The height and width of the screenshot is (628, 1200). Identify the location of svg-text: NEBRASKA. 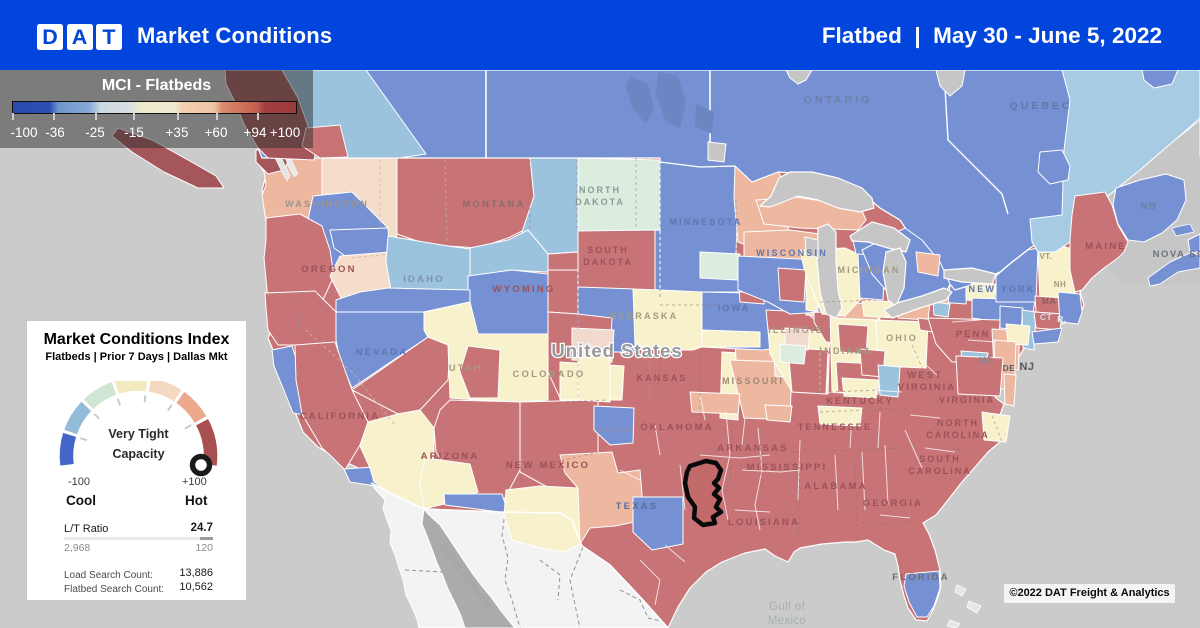
(644, 316).